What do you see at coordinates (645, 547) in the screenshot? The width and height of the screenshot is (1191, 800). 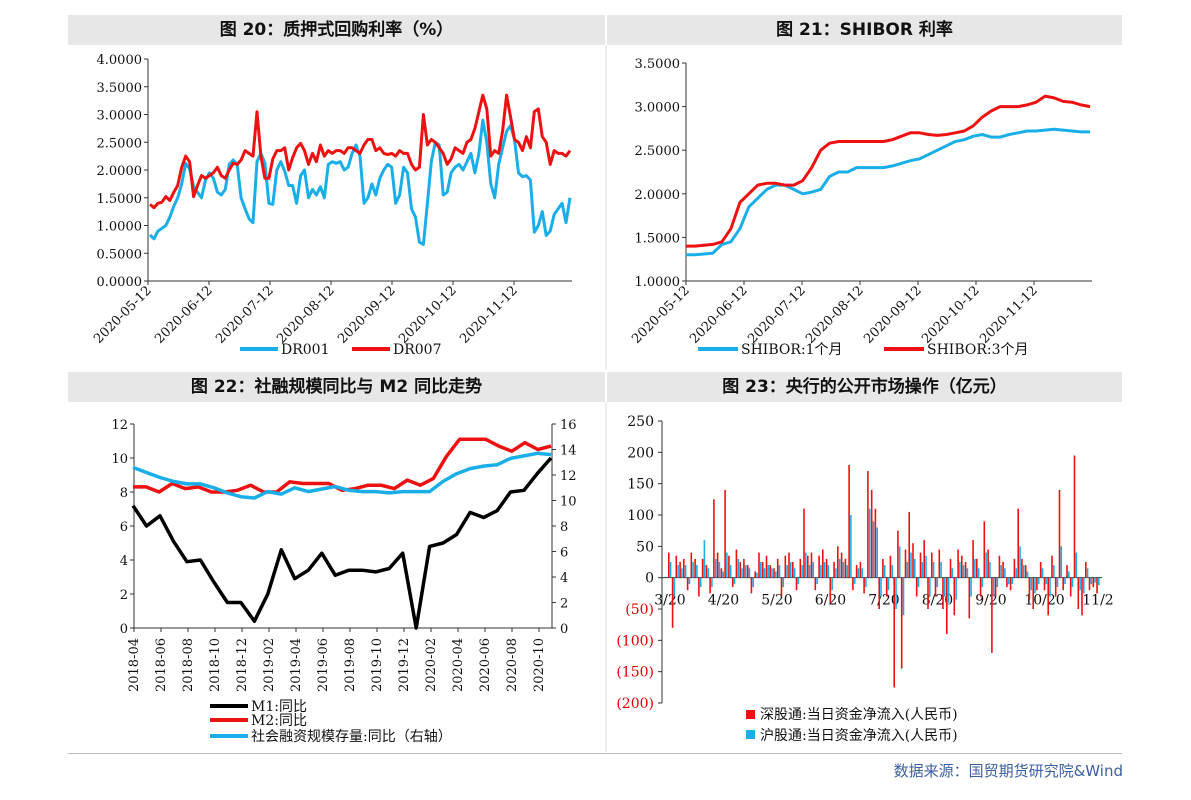 I see `y-tick-label: 50` at bounding box center [645, 547].